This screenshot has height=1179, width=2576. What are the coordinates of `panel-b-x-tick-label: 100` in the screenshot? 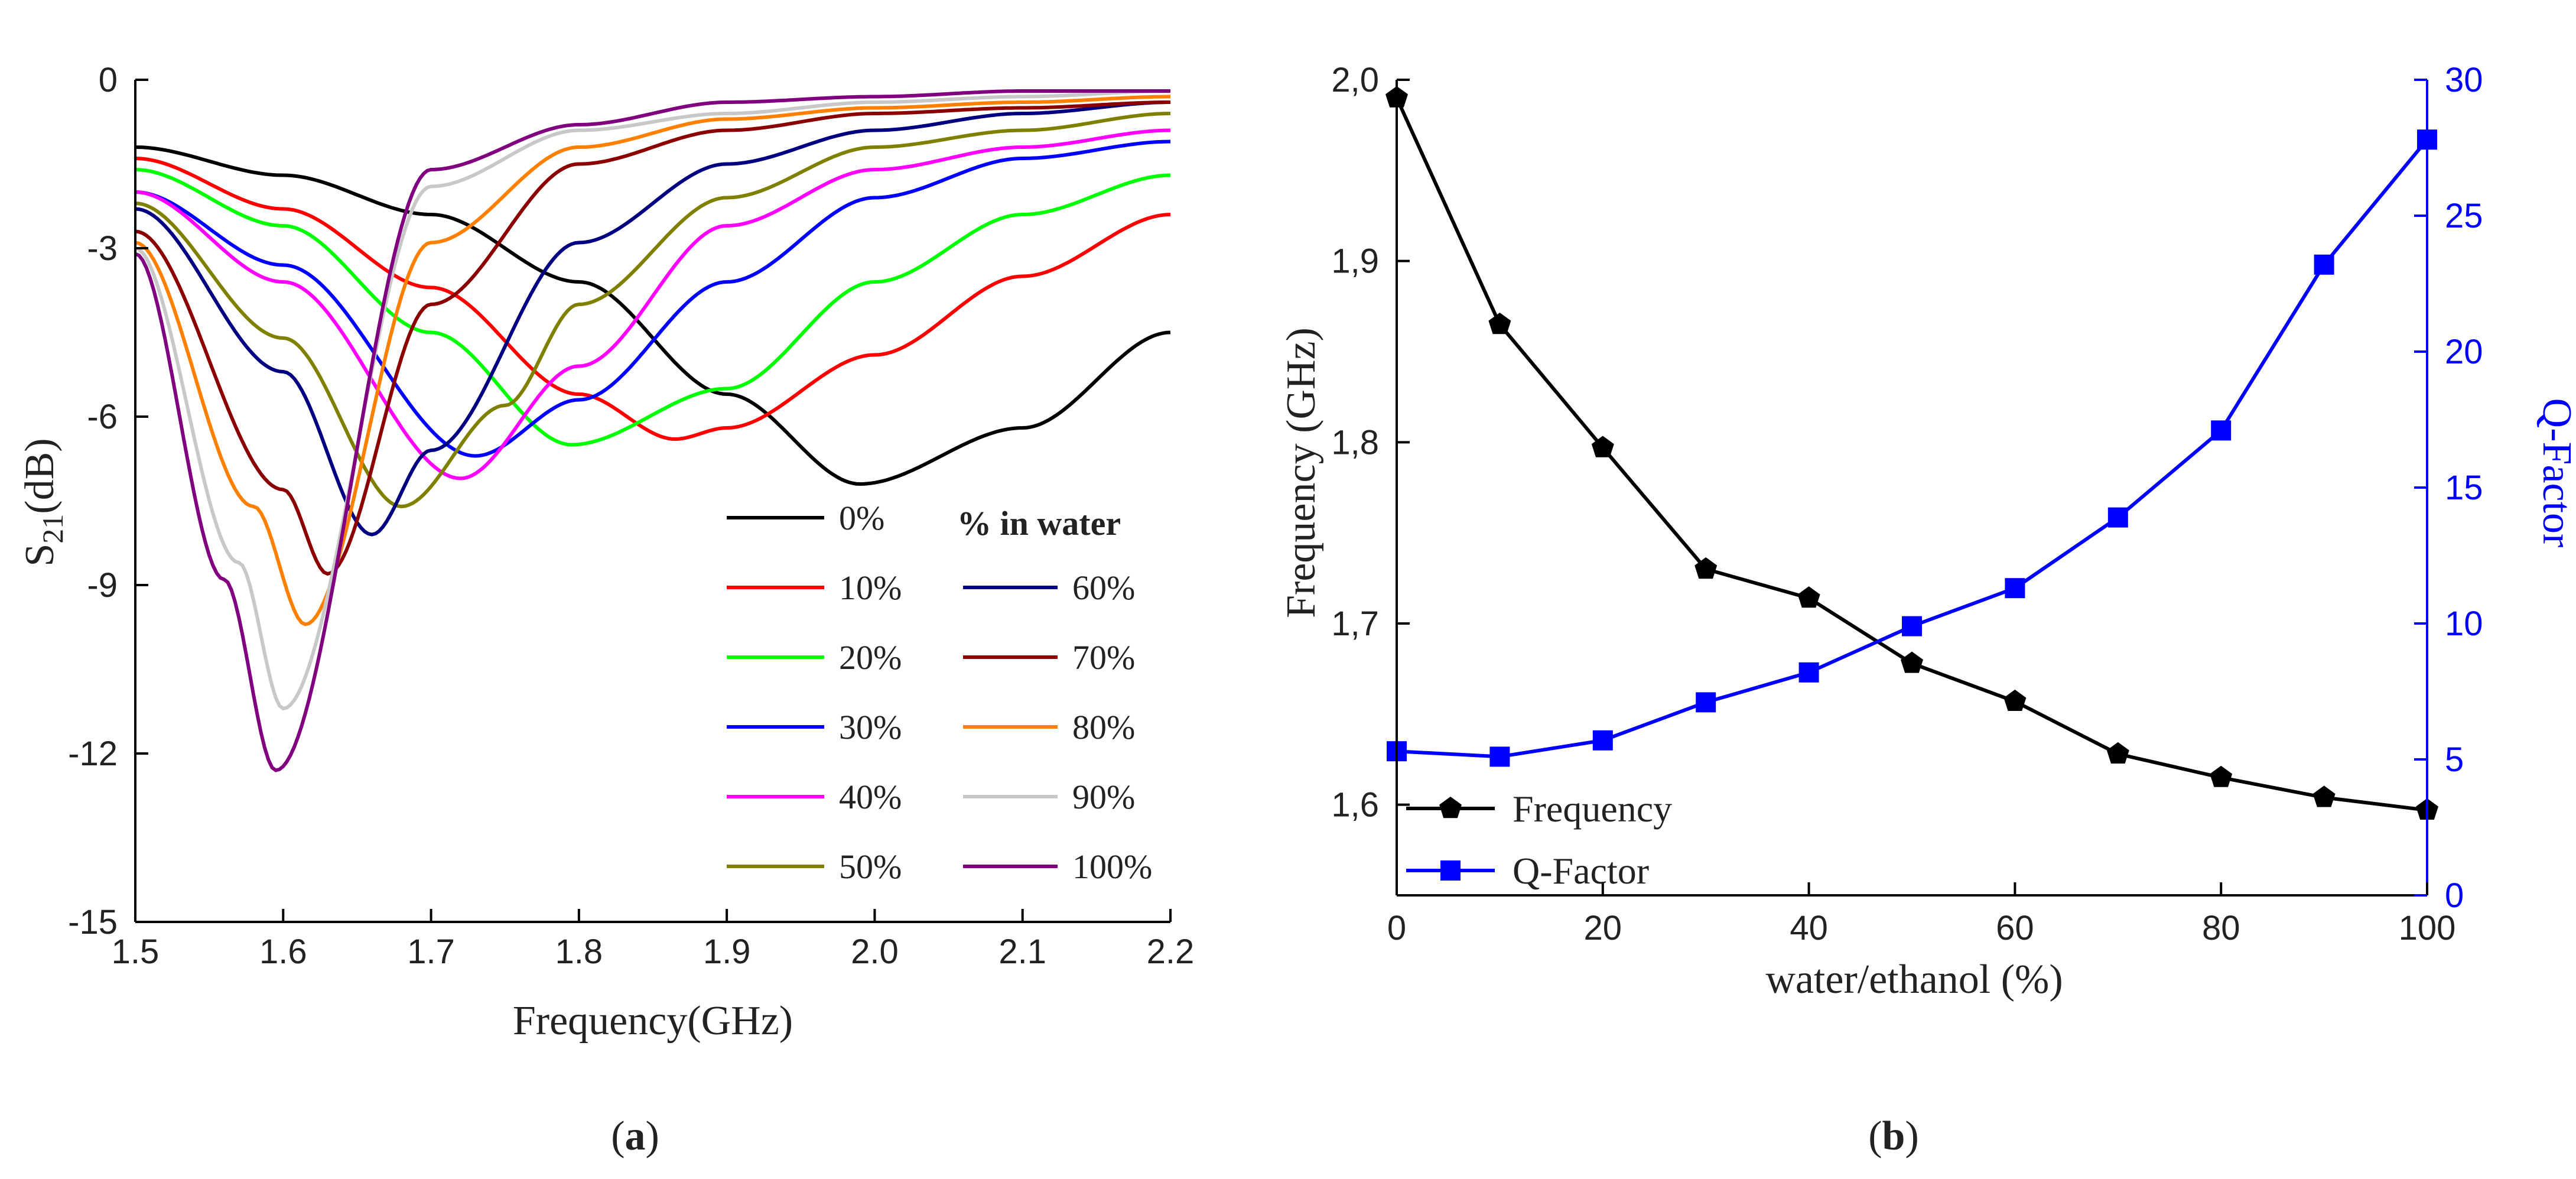 It's located at (2427, 928).